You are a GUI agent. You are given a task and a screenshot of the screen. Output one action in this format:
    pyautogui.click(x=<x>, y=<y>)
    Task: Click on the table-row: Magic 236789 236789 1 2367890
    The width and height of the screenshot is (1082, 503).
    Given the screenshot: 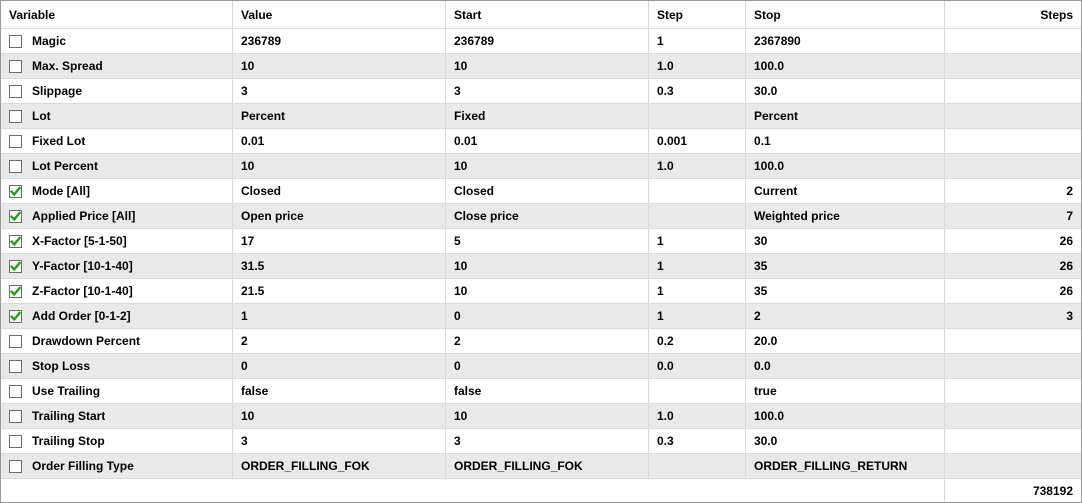 What is the action you would take?
    pyautogui.click(x=541, y=41)
    